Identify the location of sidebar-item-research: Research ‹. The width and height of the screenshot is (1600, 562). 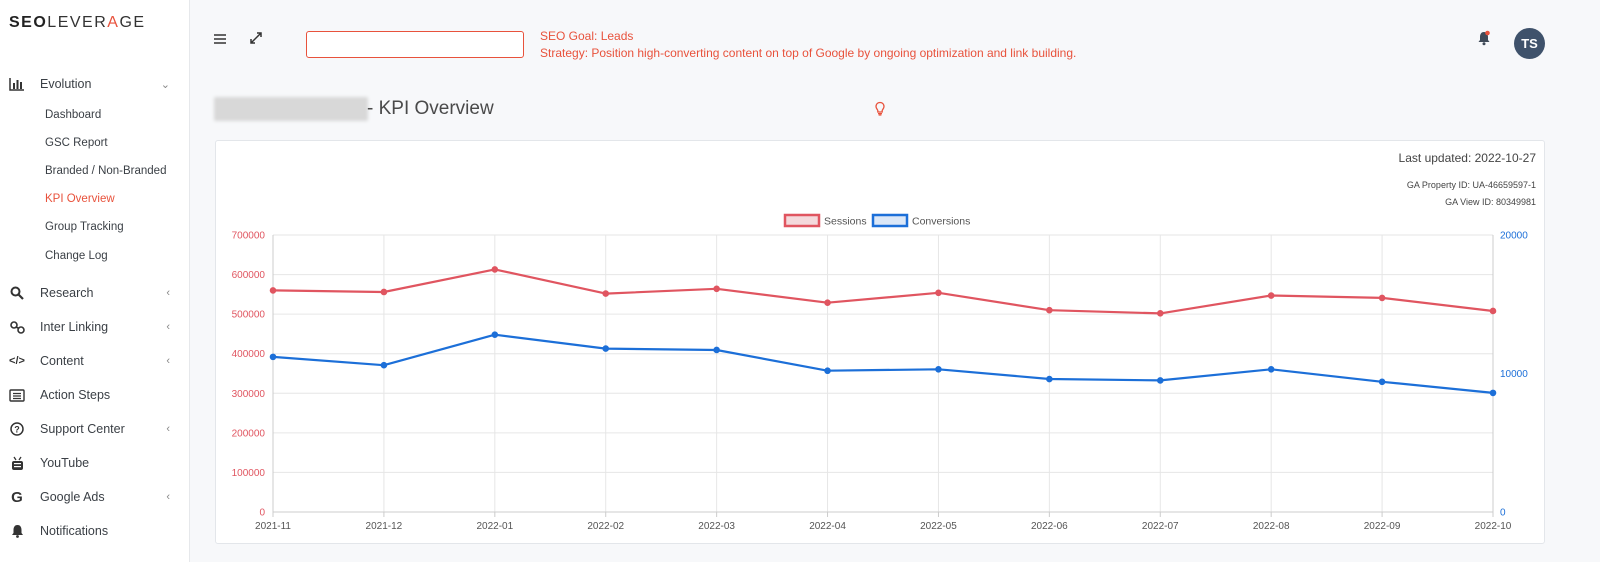
(95, 293).